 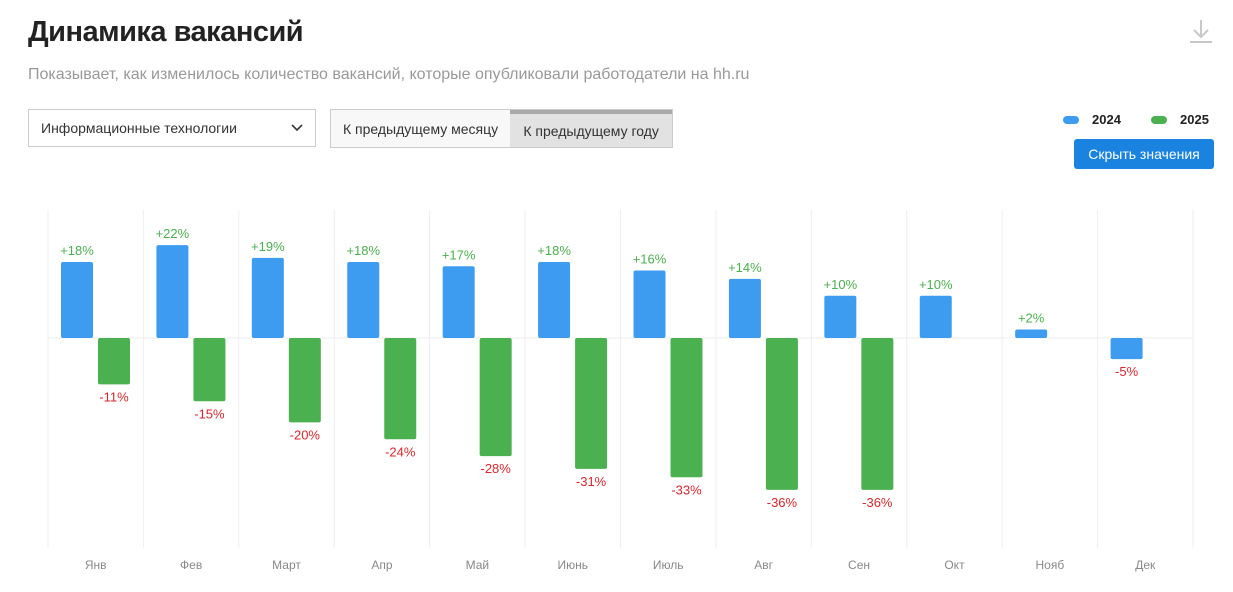 I want to click on legend-swatch-2024, so click(x=1071, y=119).